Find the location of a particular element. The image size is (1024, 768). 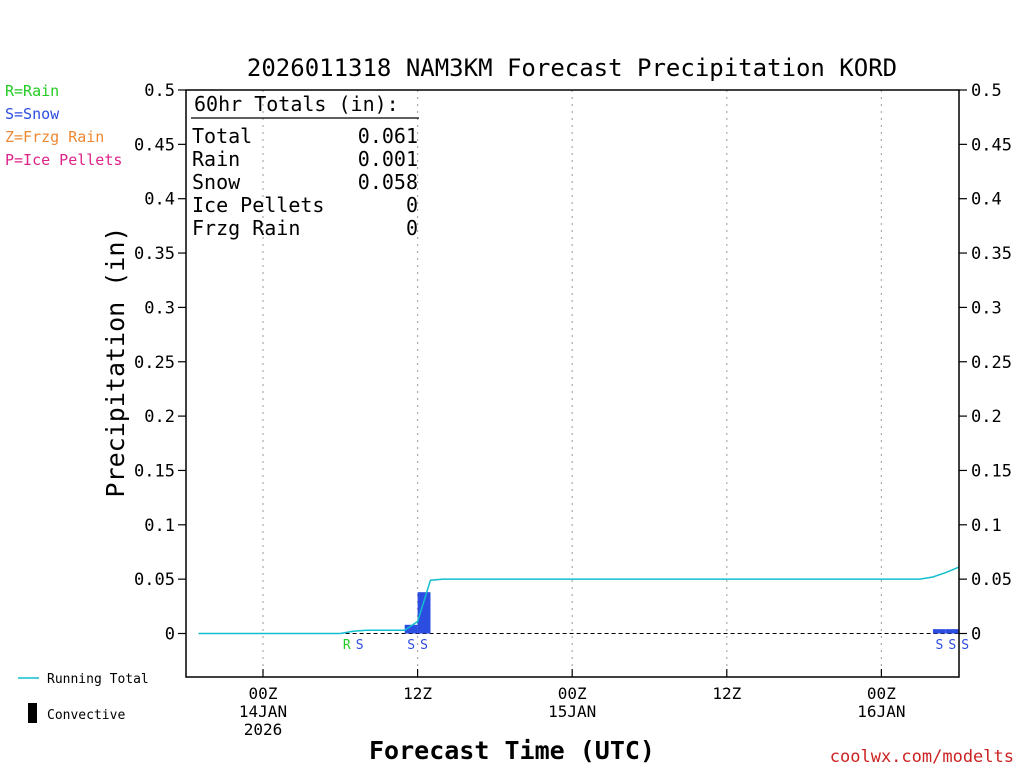

y-tick-label-left: 0.3 is located at coordinates (159, 308).